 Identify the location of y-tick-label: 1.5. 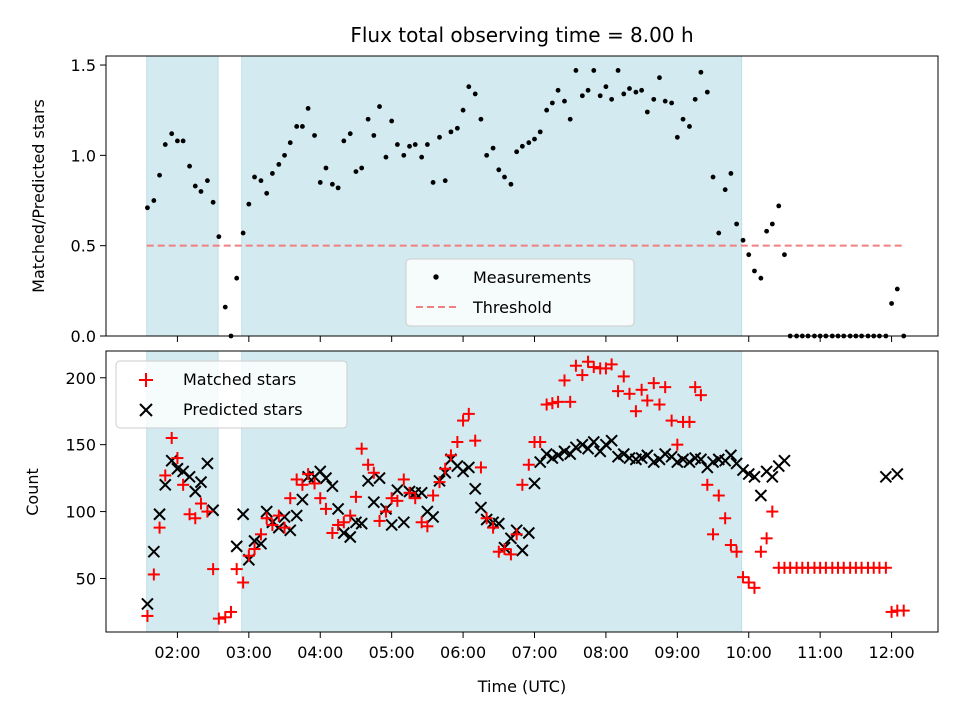
(83, 65).